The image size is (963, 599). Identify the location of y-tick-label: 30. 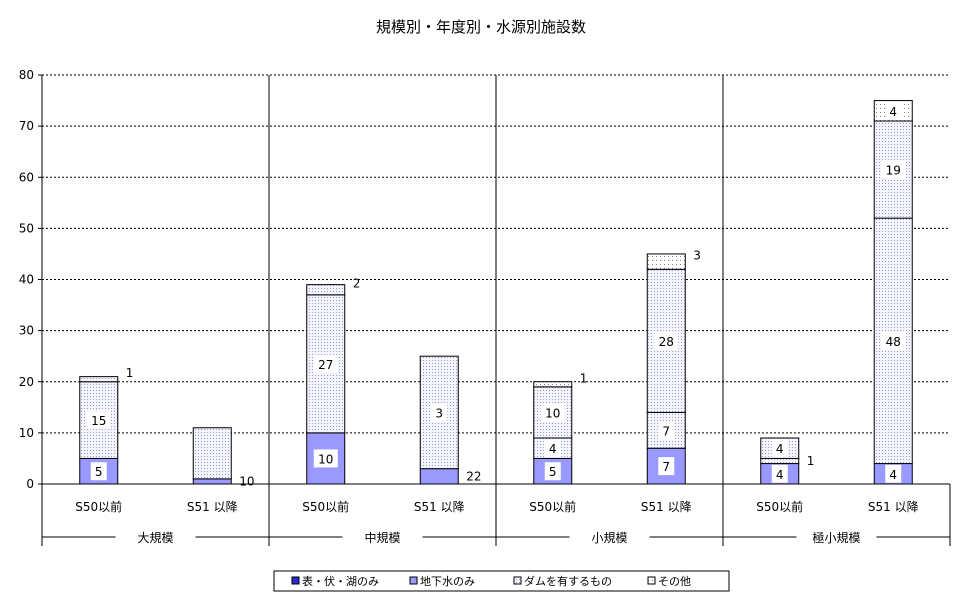
(26, 331).